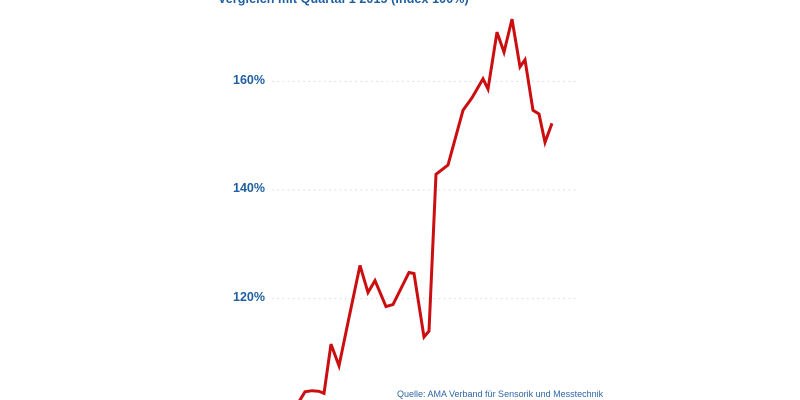 The image size is (800, 400). What do you see at coordinates (249, 79) in the screenshot?
I see `y-axis-tick-label: 160%` at bounding box center [249, 79].